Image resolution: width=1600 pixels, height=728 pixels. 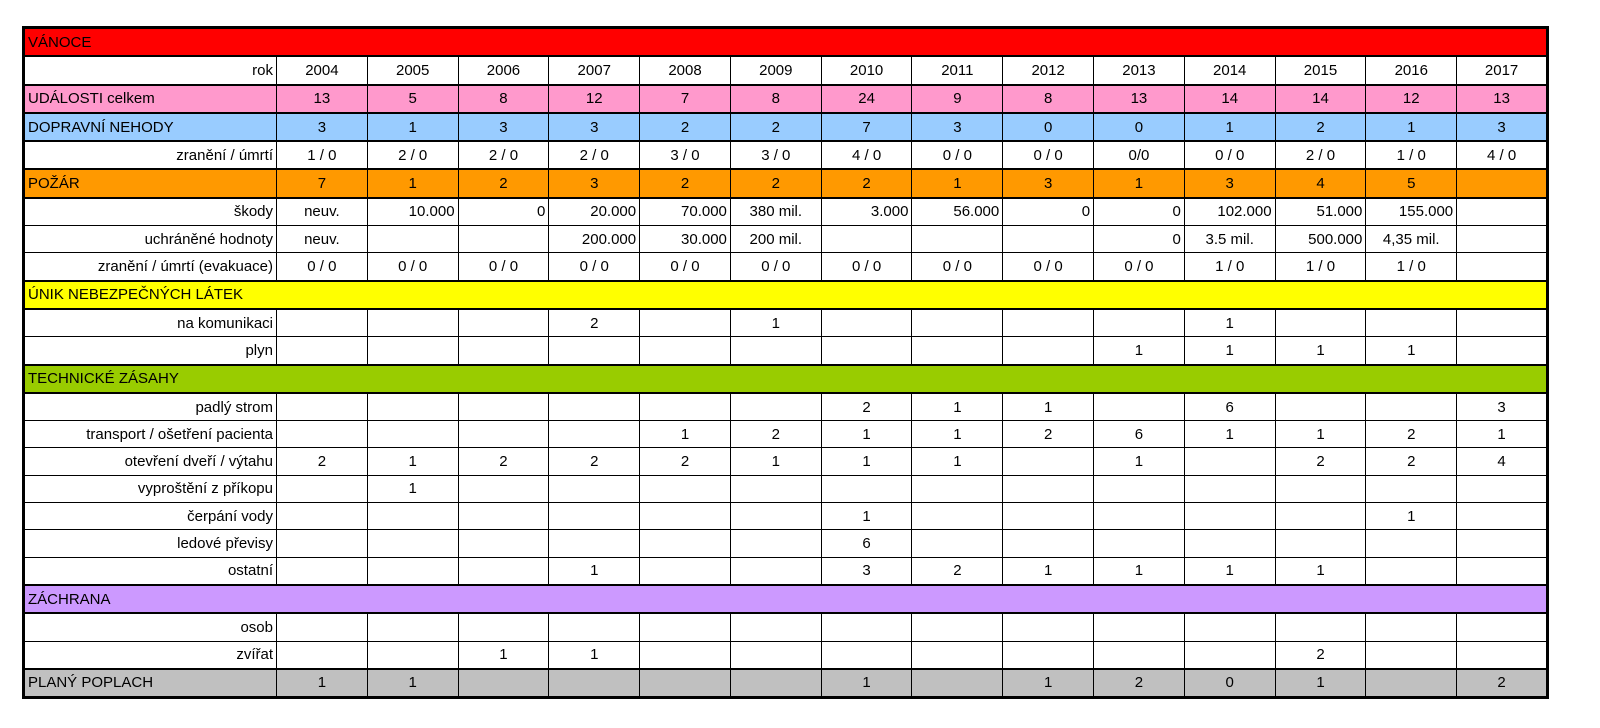 I want to click on cell: 2011, so click(x=957, y=70).